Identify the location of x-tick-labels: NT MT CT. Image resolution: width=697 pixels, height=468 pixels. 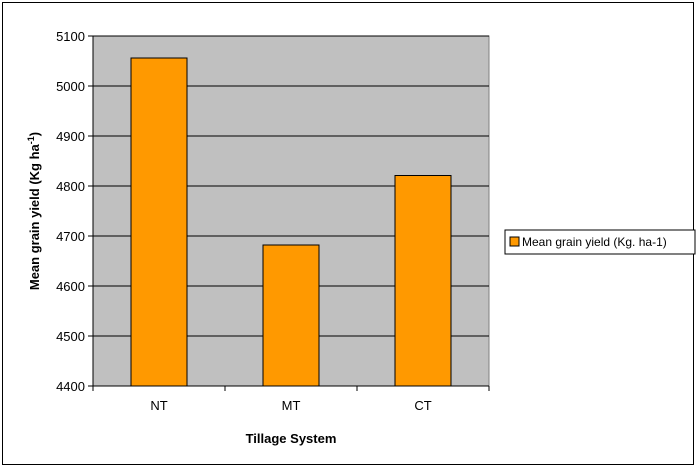
(290, 405).